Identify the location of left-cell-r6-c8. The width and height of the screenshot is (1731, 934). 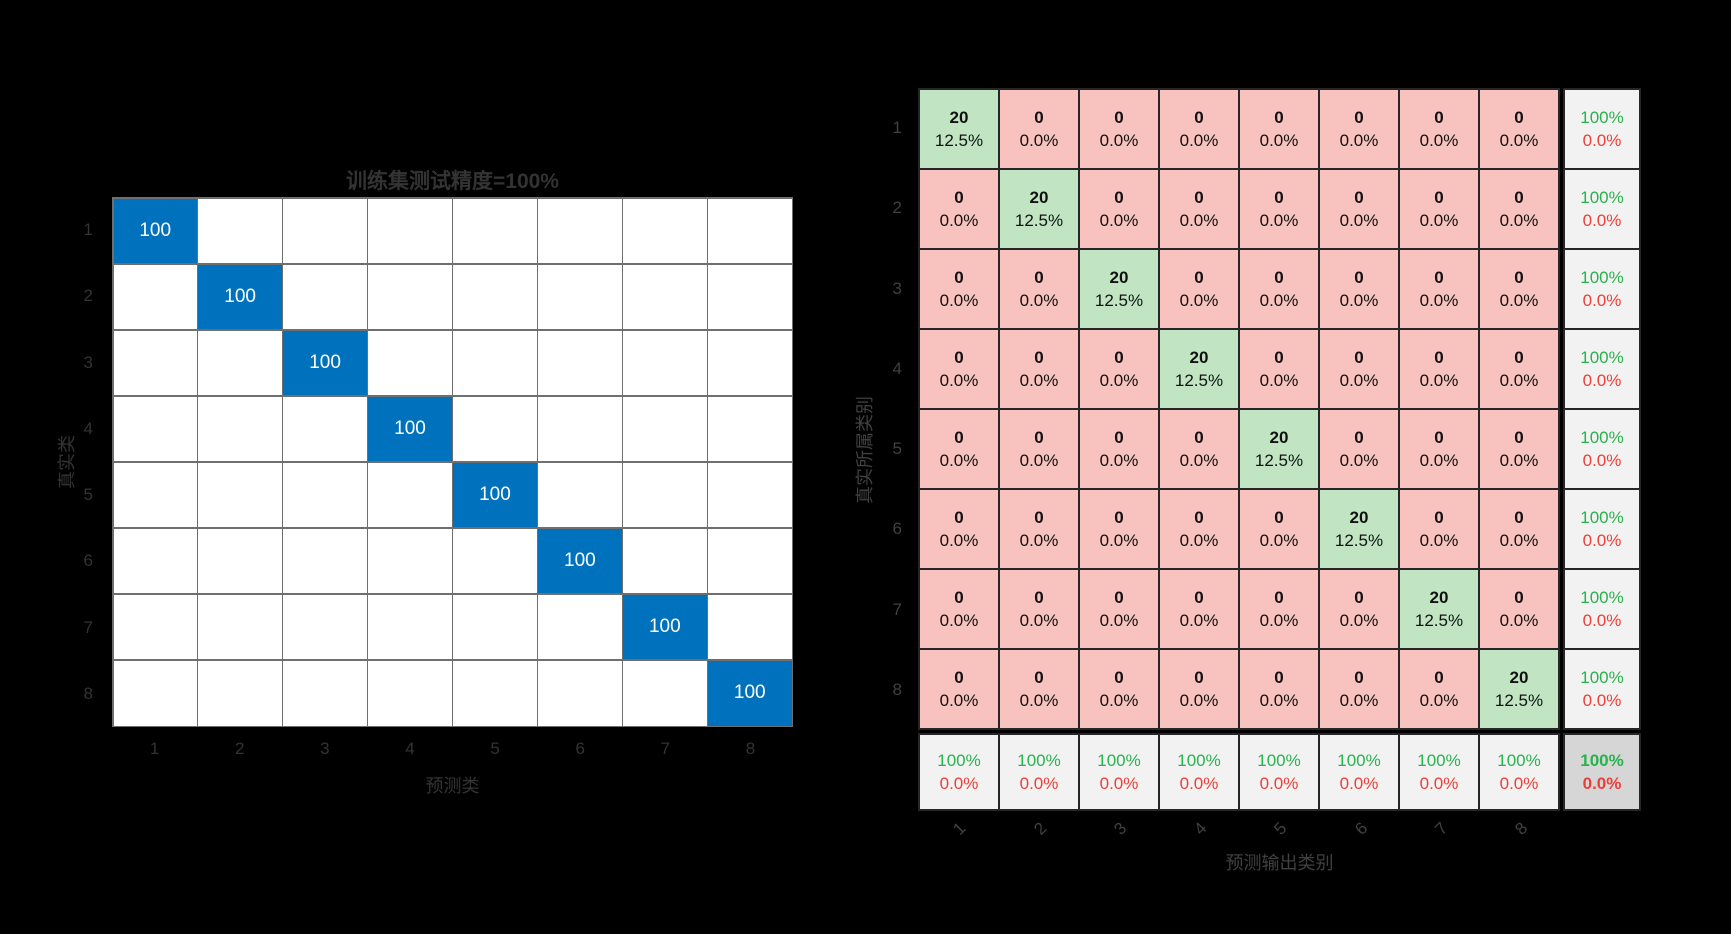
(750, 561).